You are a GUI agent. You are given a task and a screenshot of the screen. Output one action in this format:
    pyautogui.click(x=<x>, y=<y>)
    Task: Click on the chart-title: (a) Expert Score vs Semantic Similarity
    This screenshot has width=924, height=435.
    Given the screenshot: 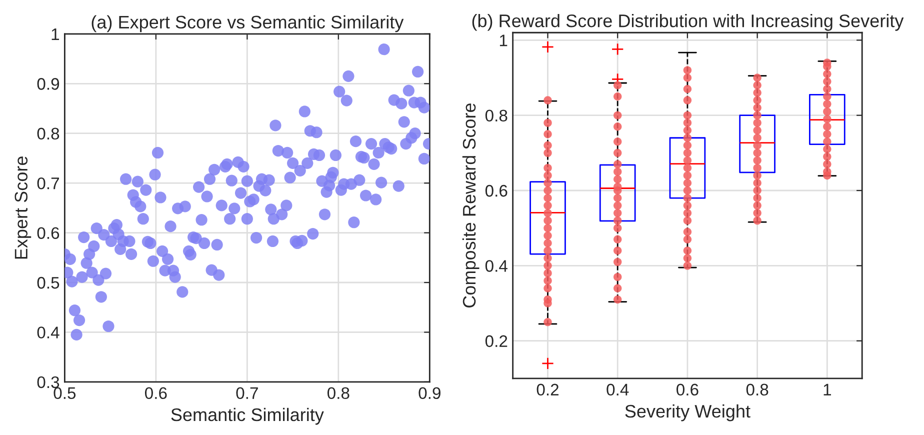 What is the action you would take?
    pyautogui.click(x=248, y=23)
    